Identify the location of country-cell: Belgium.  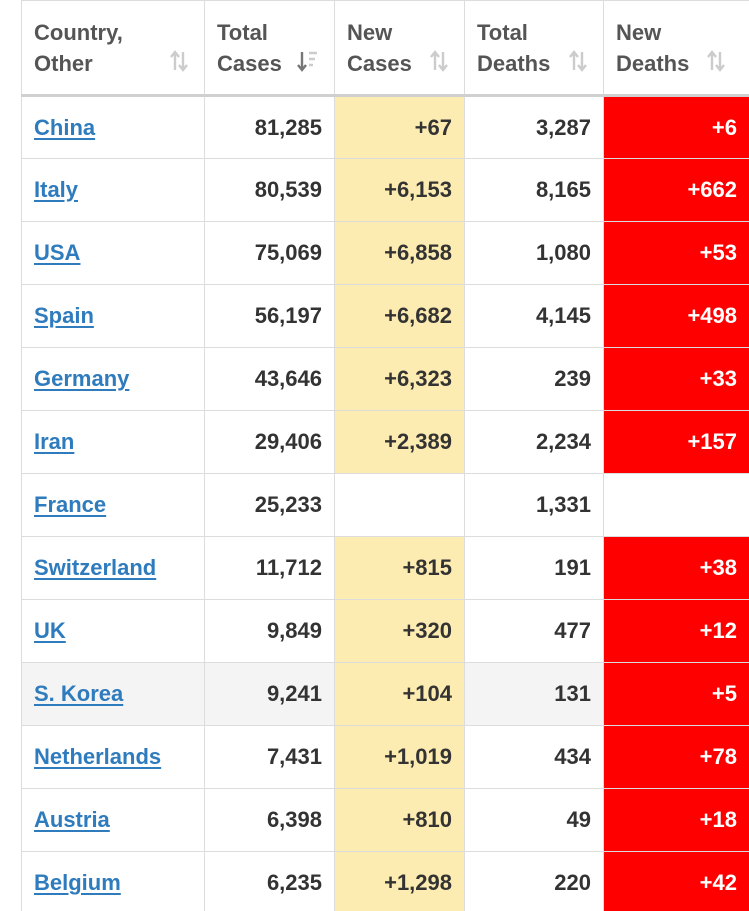
(113, 881).